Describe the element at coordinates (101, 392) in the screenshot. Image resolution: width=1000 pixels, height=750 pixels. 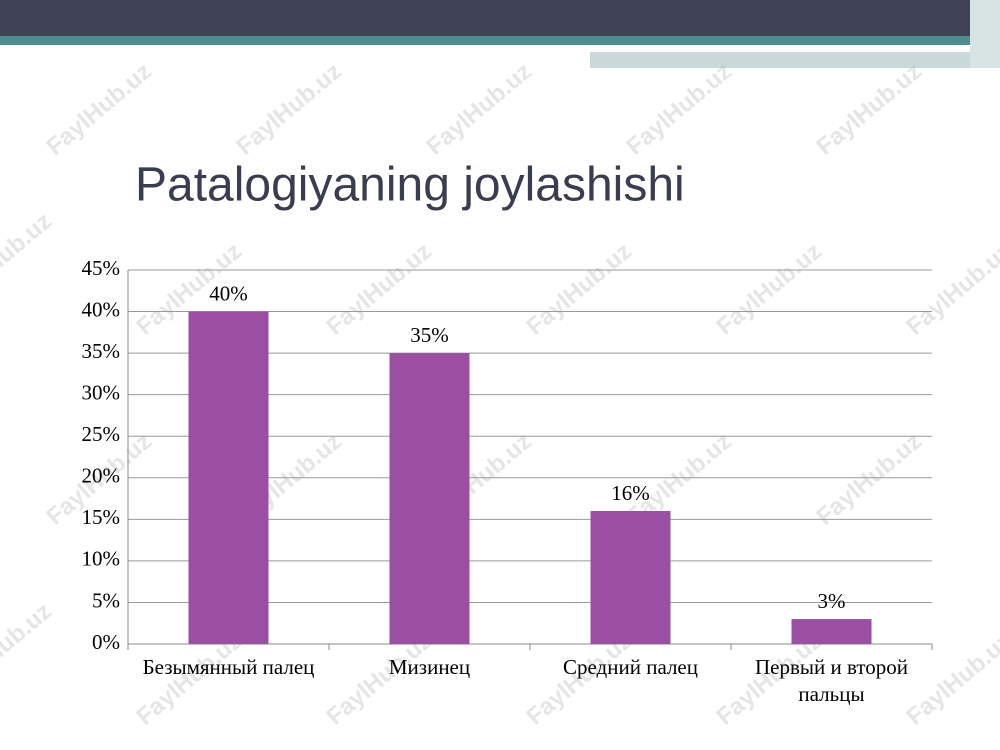
I see `y-tick-label: 30%` at that location.